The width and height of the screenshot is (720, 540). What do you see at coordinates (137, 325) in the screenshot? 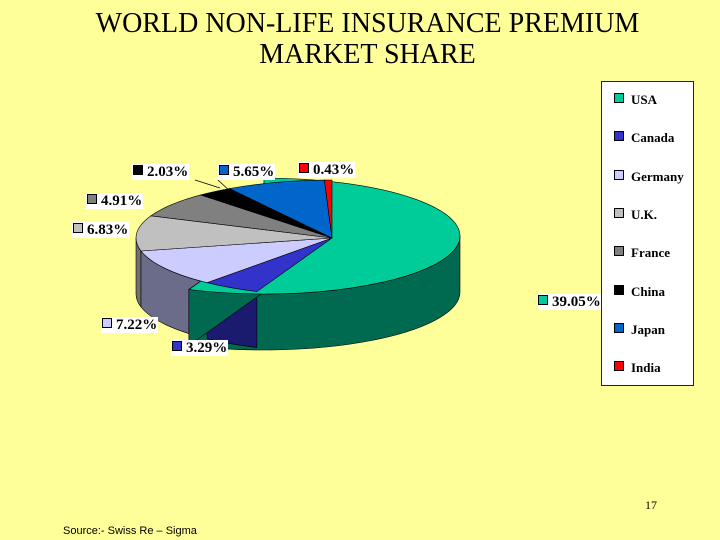
I see `data-label-text: 7.22%` at bounding box center [137, 325].